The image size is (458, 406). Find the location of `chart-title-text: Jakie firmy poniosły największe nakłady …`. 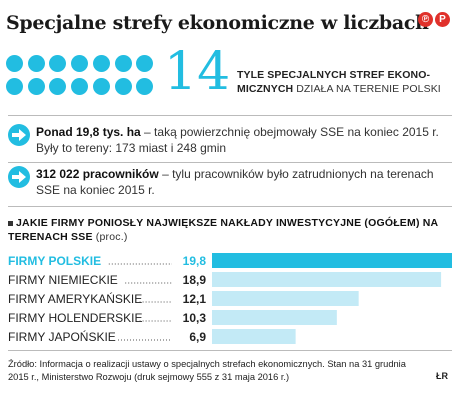

chart-title-text: Jakie firmy poniosły największe nakłady … is located at coordinates (223, 230).